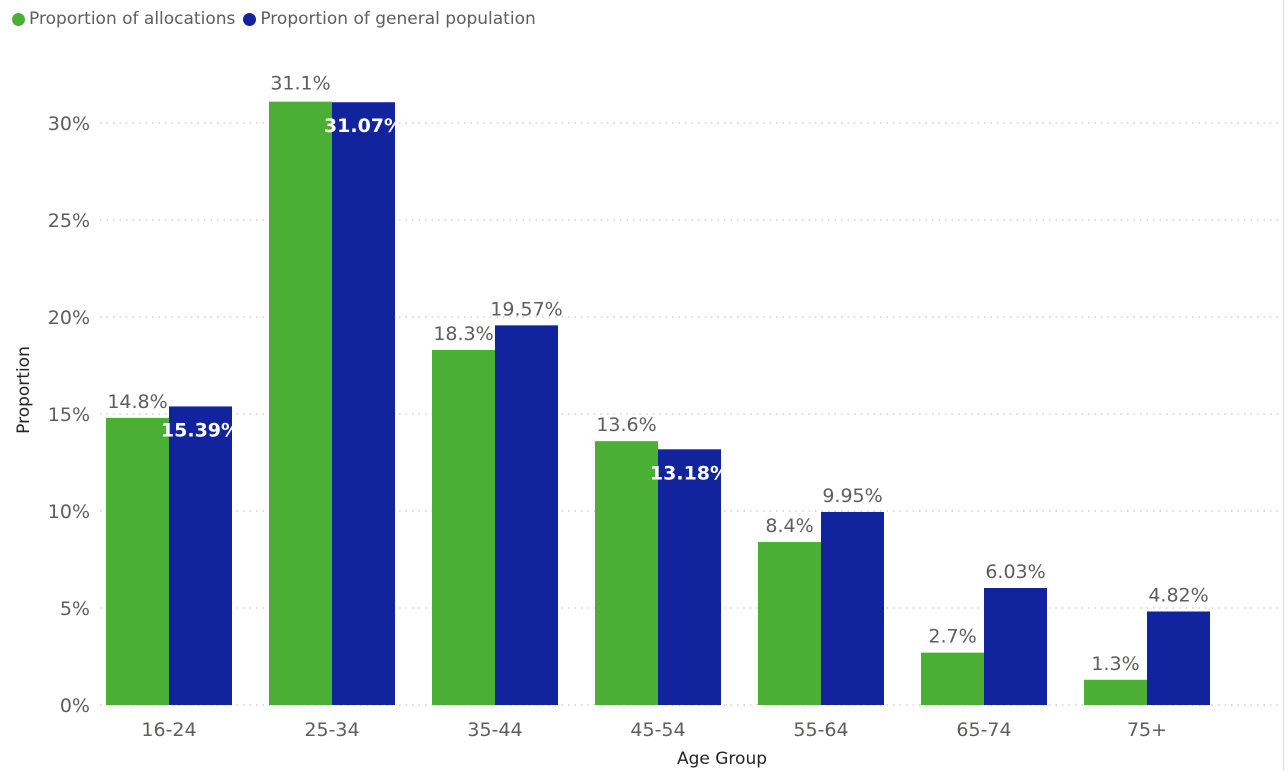  What do you see at coordinates (952, 637) in the screenshot?
I see `data-label-allocations: 2.7%` at bounding box center [952, 637].